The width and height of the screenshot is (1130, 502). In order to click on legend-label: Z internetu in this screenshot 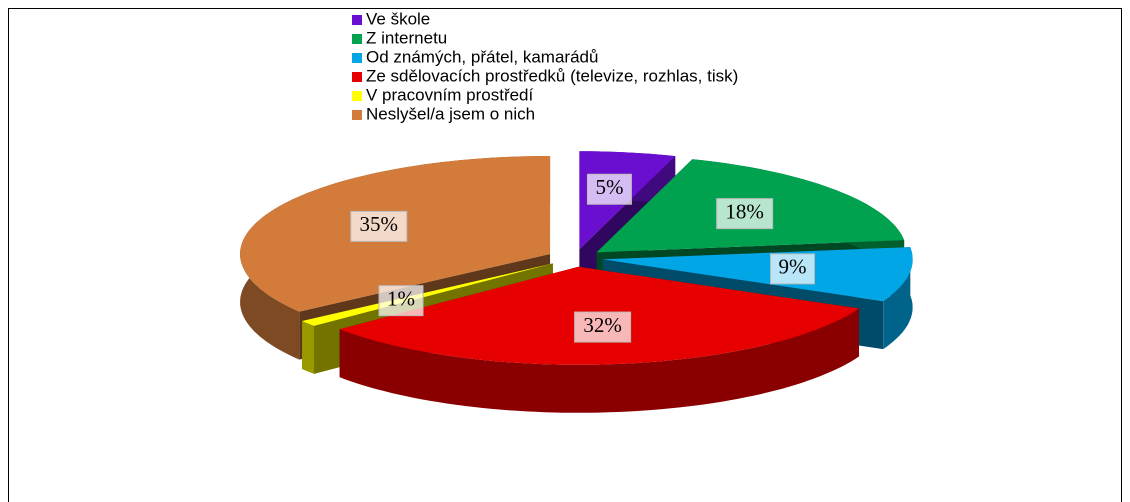, I will do `click(406, 37)`.